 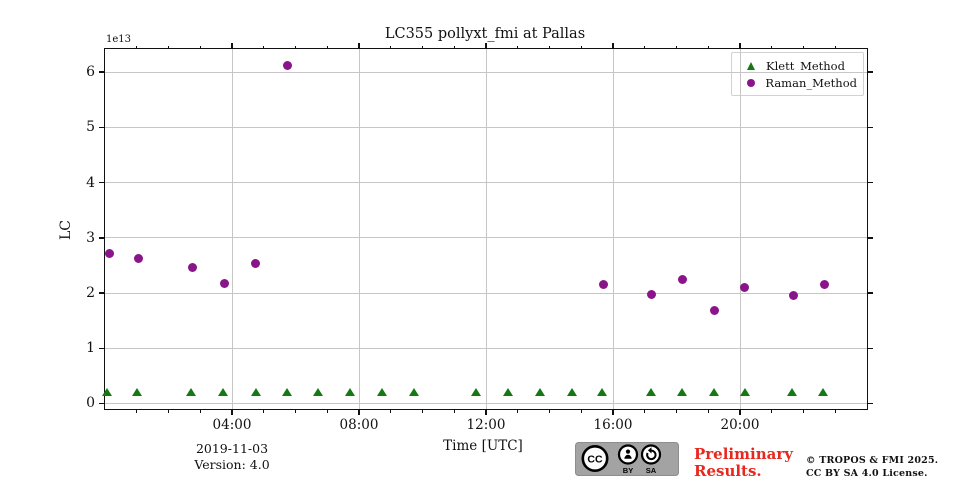 What do you see at coordinates (750, 82) in the screenshot?
I see `circle-marker-icon` at bounding box center [750, 82].